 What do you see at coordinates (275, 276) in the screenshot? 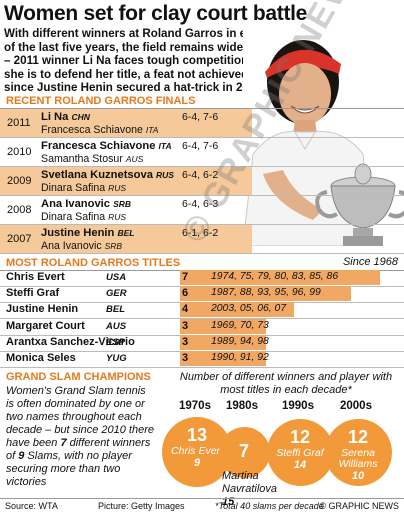
I see `titles-years: 1974, 75, 79, 80, 83, 85, 86` at bounding box center [275, 276].